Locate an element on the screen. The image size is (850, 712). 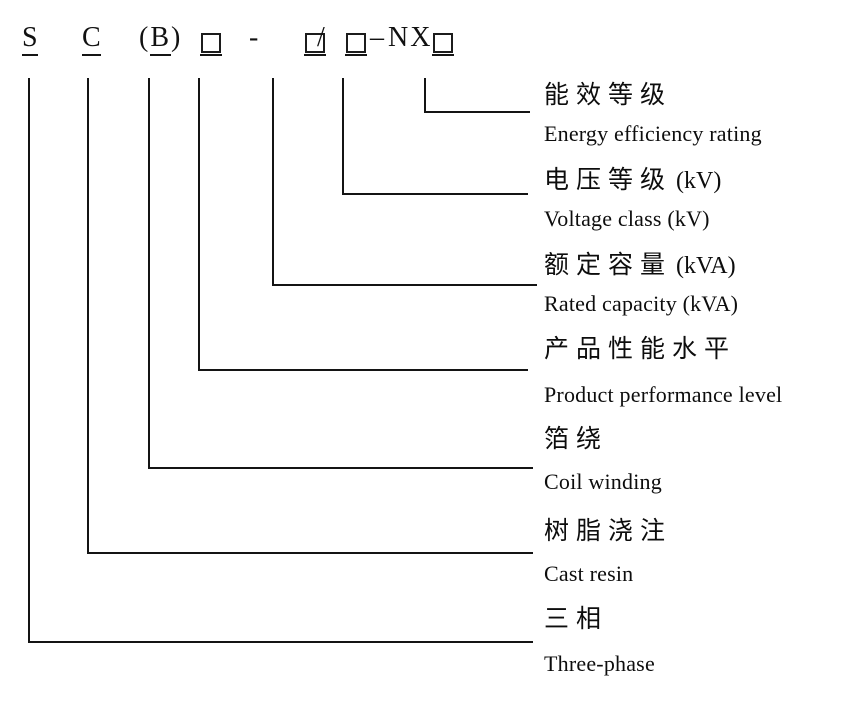
code-slash: / is located at coordinates (321, 37).